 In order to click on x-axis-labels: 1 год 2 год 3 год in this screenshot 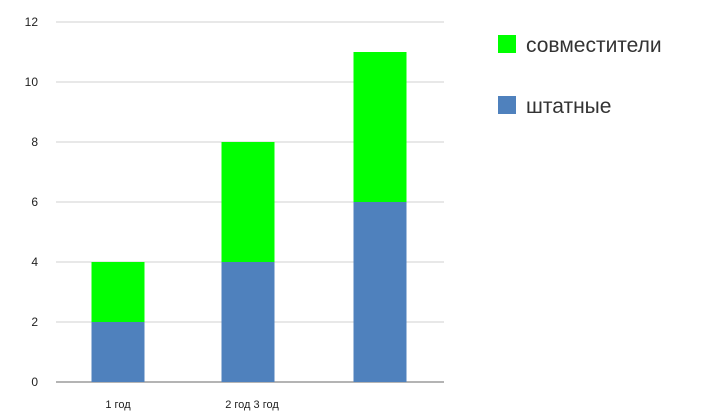, I will do `click(192, 405)`.